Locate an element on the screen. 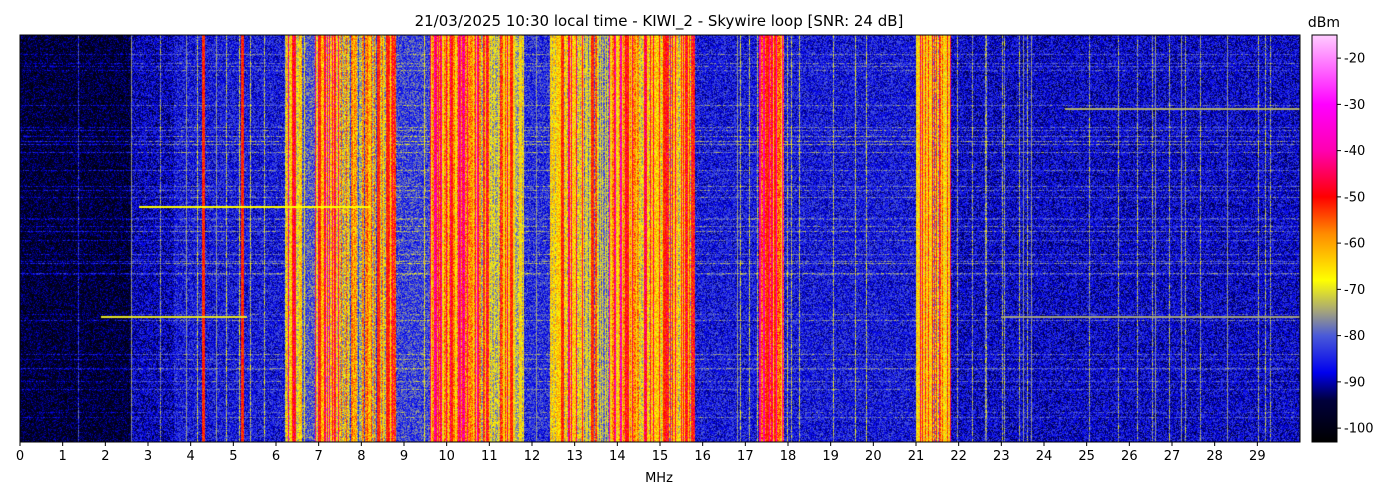 The width and height of the screenshot is (1400, 504). x-tick-label: 4 is located at coordinates (191, 456).